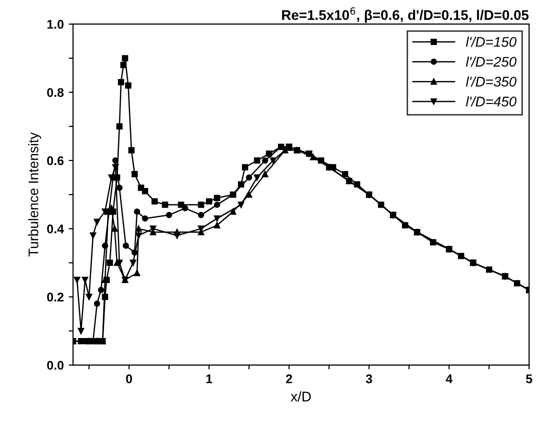 The width and height of the screenshot is (541, 423). What do you see at coordinates (209, 379) in the screenshot?
I see `x-tick-label: 1` at bounding box center [209, 379].